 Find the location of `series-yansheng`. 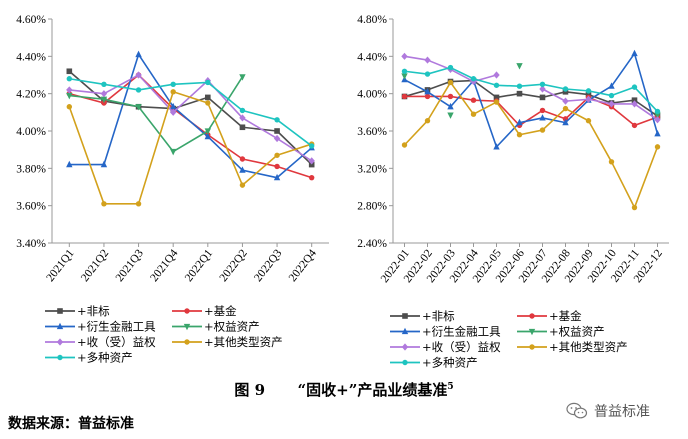

series-yansheng is located at coordinates (531, 99).